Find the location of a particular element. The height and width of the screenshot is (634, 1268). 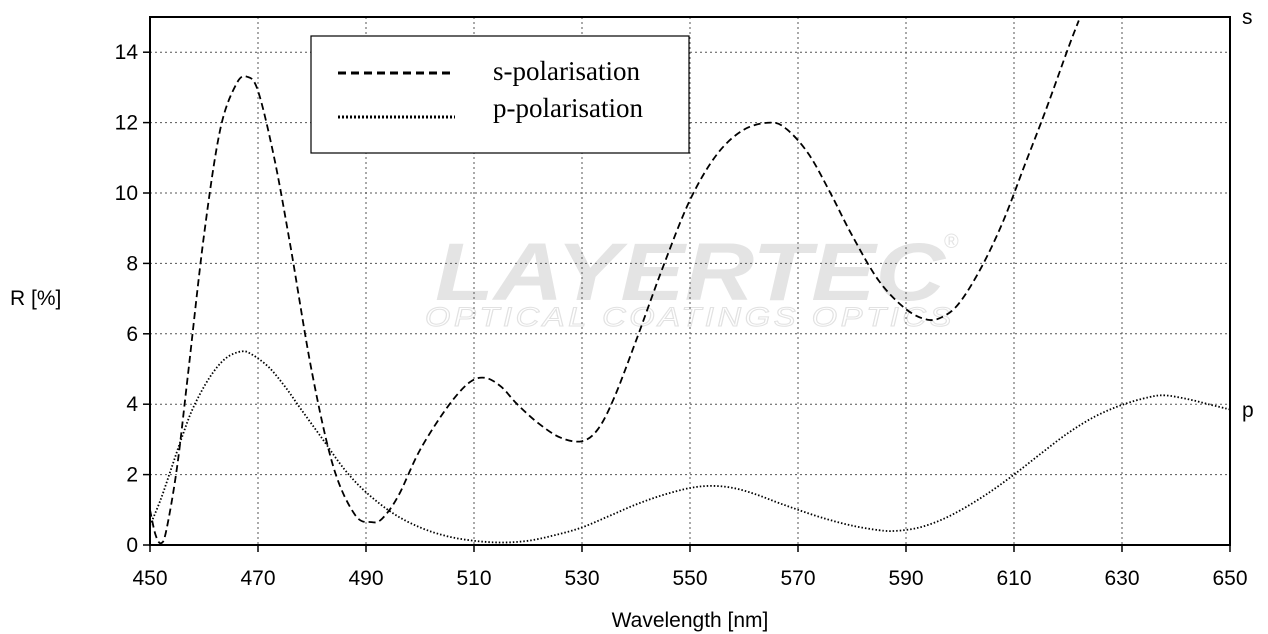

watermark-tagline: OPTICAL COATINGS OPTICS is located at coordinates (690, 317).